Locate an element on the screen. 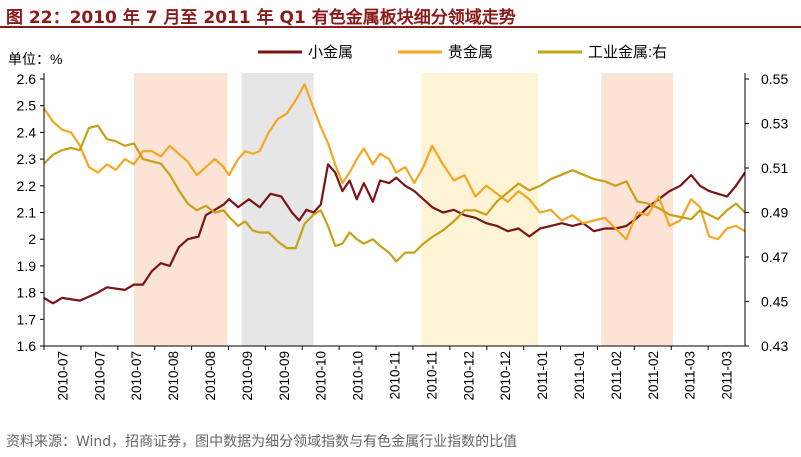 The image size is (801, 457). figure-title: 图 22：2010 年 7 月至 2011 年 Q1 有色金属板块细分领域走势 is located at coordinates (261, 18).